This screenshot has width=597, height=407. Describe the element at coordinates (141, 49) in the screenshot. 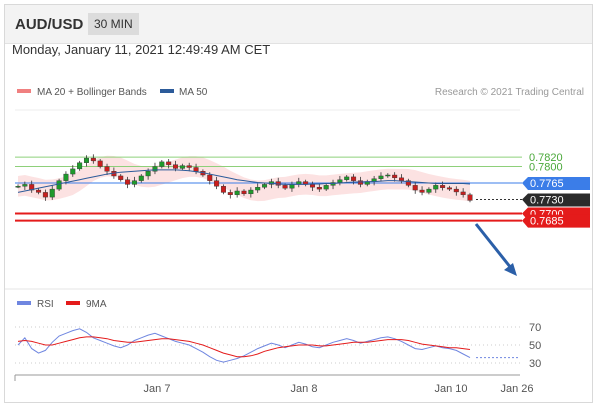

I see `timestamp: Monday, January 11, 2021 12:49:49 AM CET` at that location.